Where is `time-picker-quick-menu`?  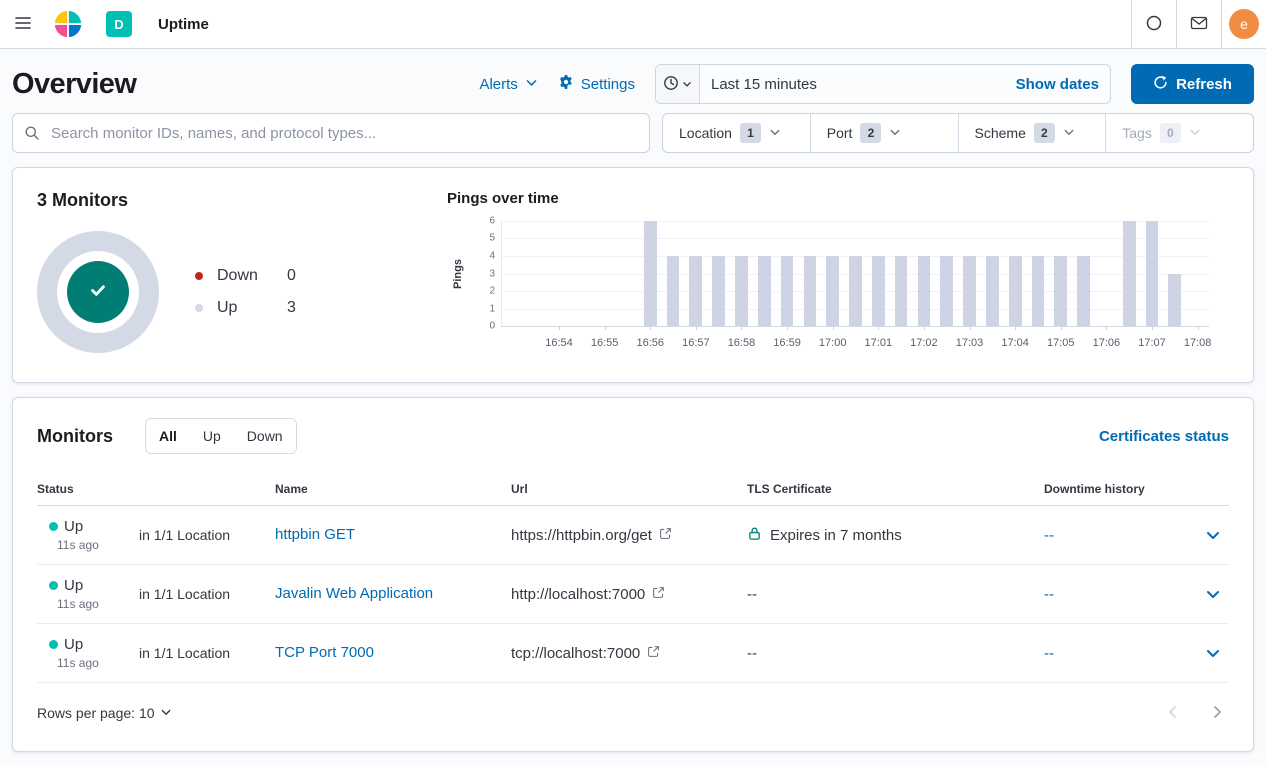
time-picker-quick-menu is located at coordinates (678, 84).